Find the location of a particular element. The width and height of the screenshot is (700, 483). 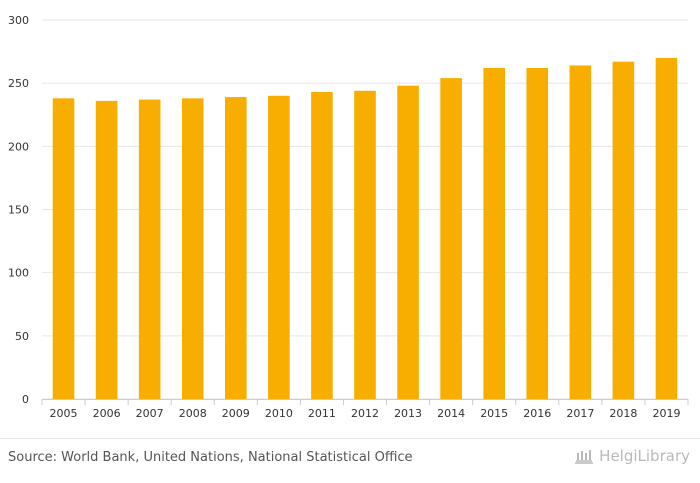

x-tick-label: 2009 is located at coordinates (236, 413).